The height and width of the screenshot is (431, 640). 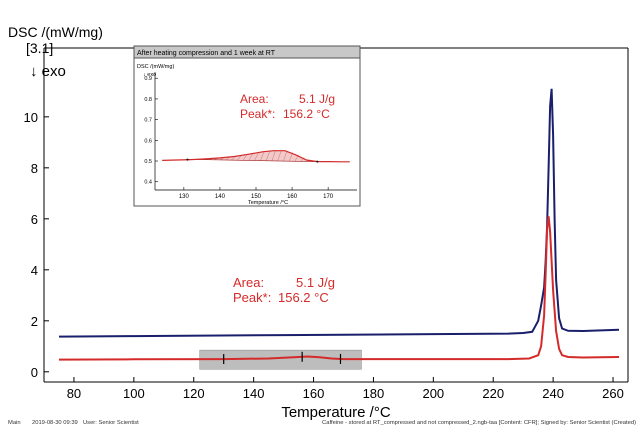 I want to click on inset-y-tick-label: 0.6, so click(x=148, y=141).